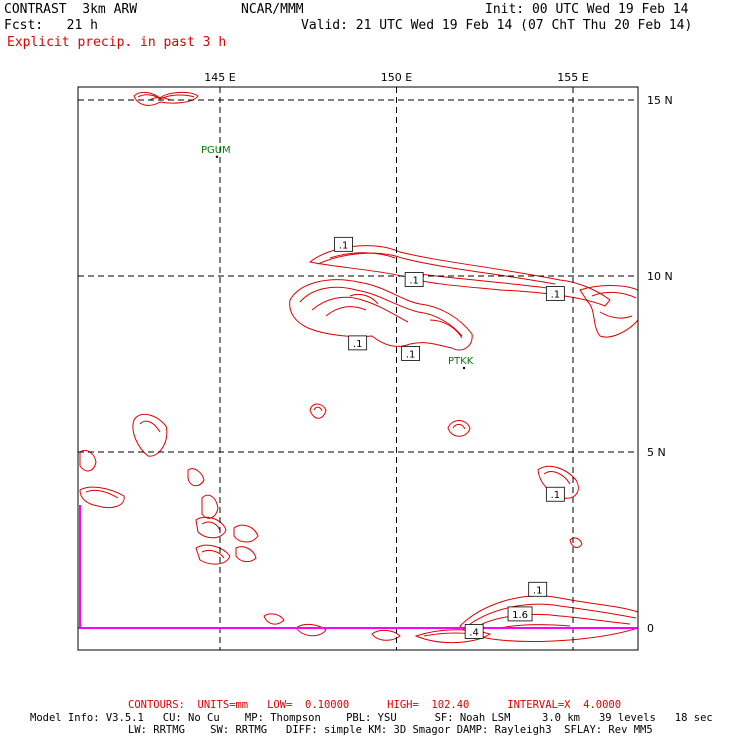  Describe the element at coordinates (660, 100) in the screenshot. I see `lat-label: 15 N` at that location.